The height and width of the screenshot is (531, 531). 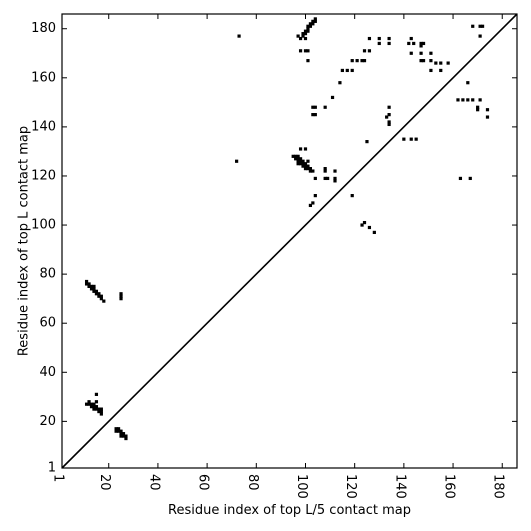 What do you see at coordinates (43, 175) in the screenshot?
I see `y-tick-label: 120` at bounding box center [43, 175].